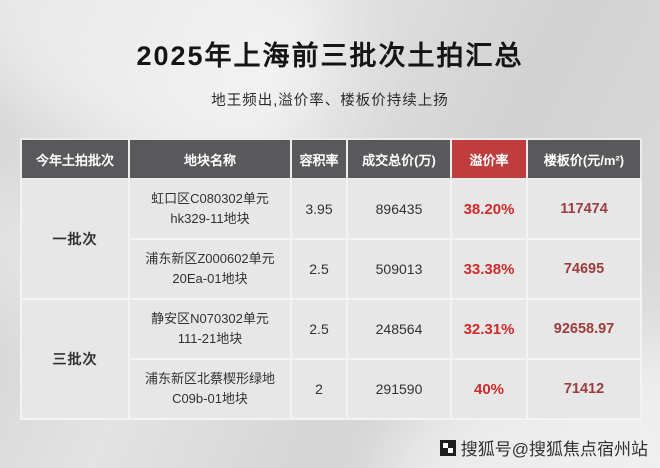  I want to click on plot-name-line1: 虹口区C080302单元, so click(210, 198).